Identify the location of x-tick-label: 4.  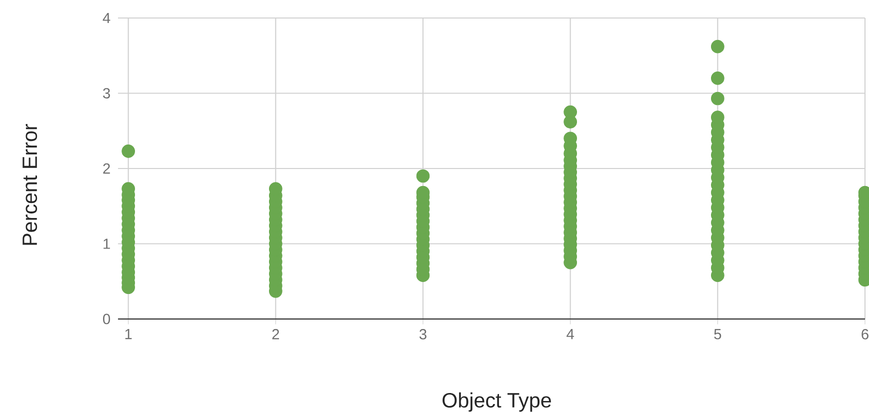
(570, 334).